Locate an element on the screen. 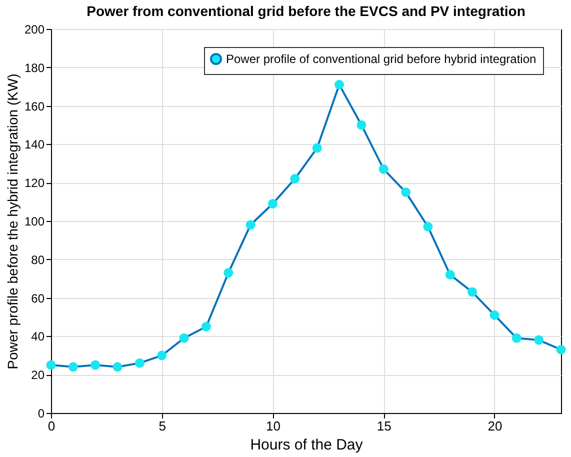 Image resolution: width=571 pixels, height=457 pixels. x-tick-label: 20 is located at coordinates (495, 426).